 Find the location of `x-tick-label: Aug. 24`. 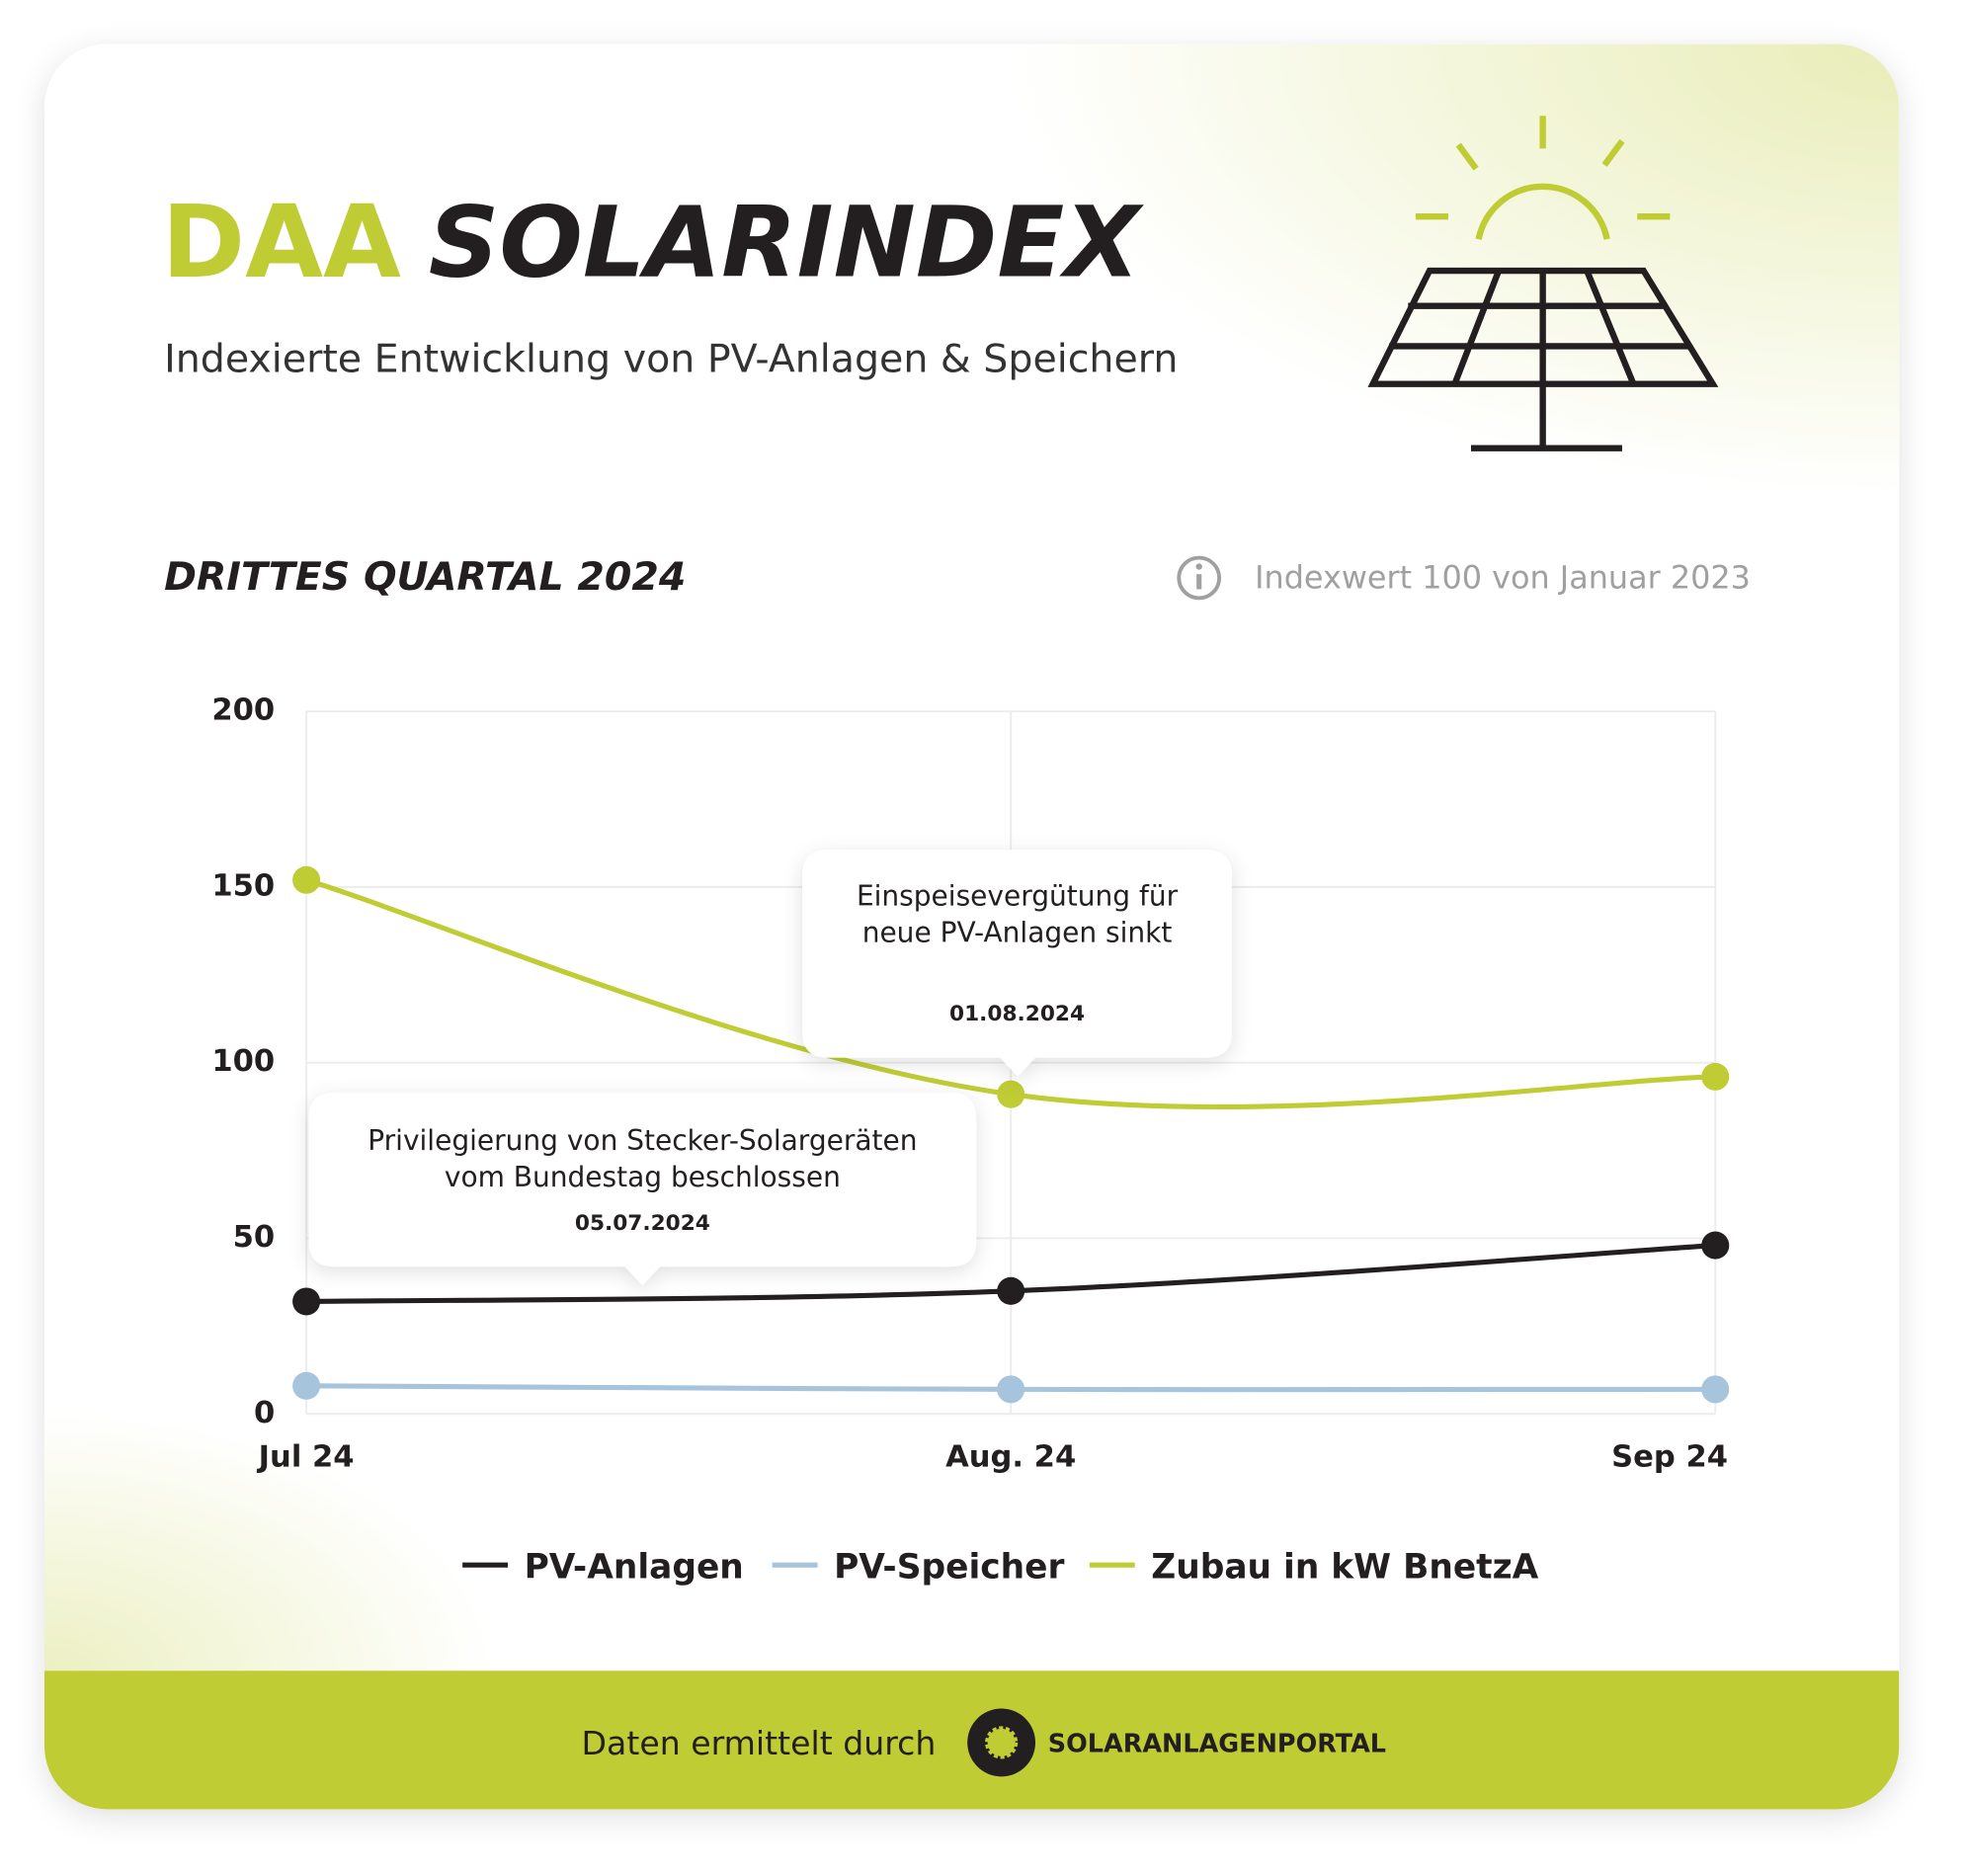

x-tick-label: Aug. 24 is located at coordinates (1011, 1457).